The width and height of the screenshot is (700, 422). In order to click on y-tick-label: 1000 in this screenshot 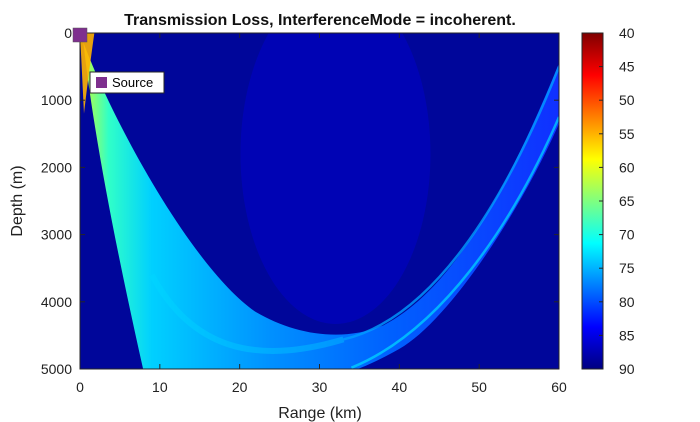, I will do `click(56, 100)`.